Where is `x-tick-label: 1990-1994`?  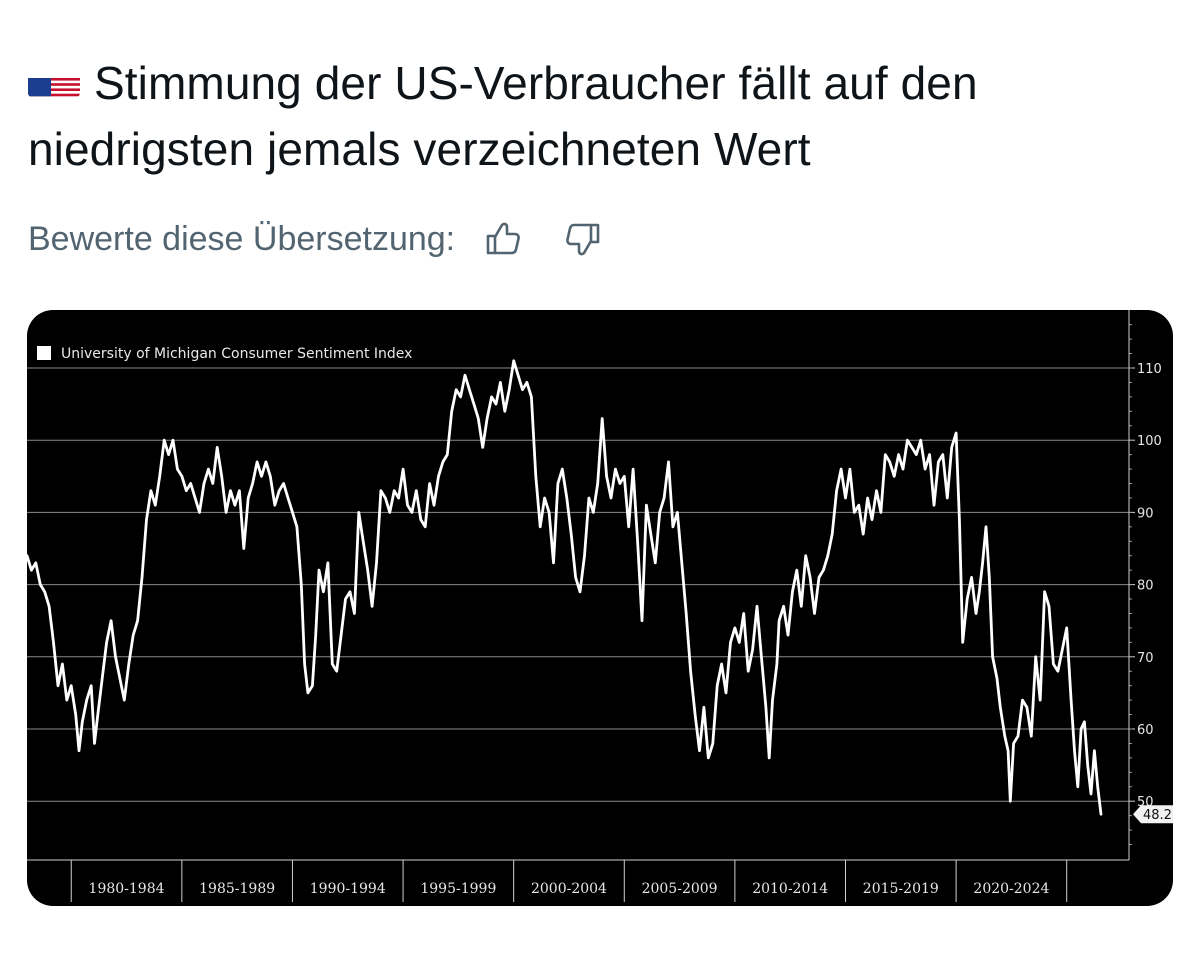
x-tick-label: 1990-1994 is located at coordinates (348, 889).